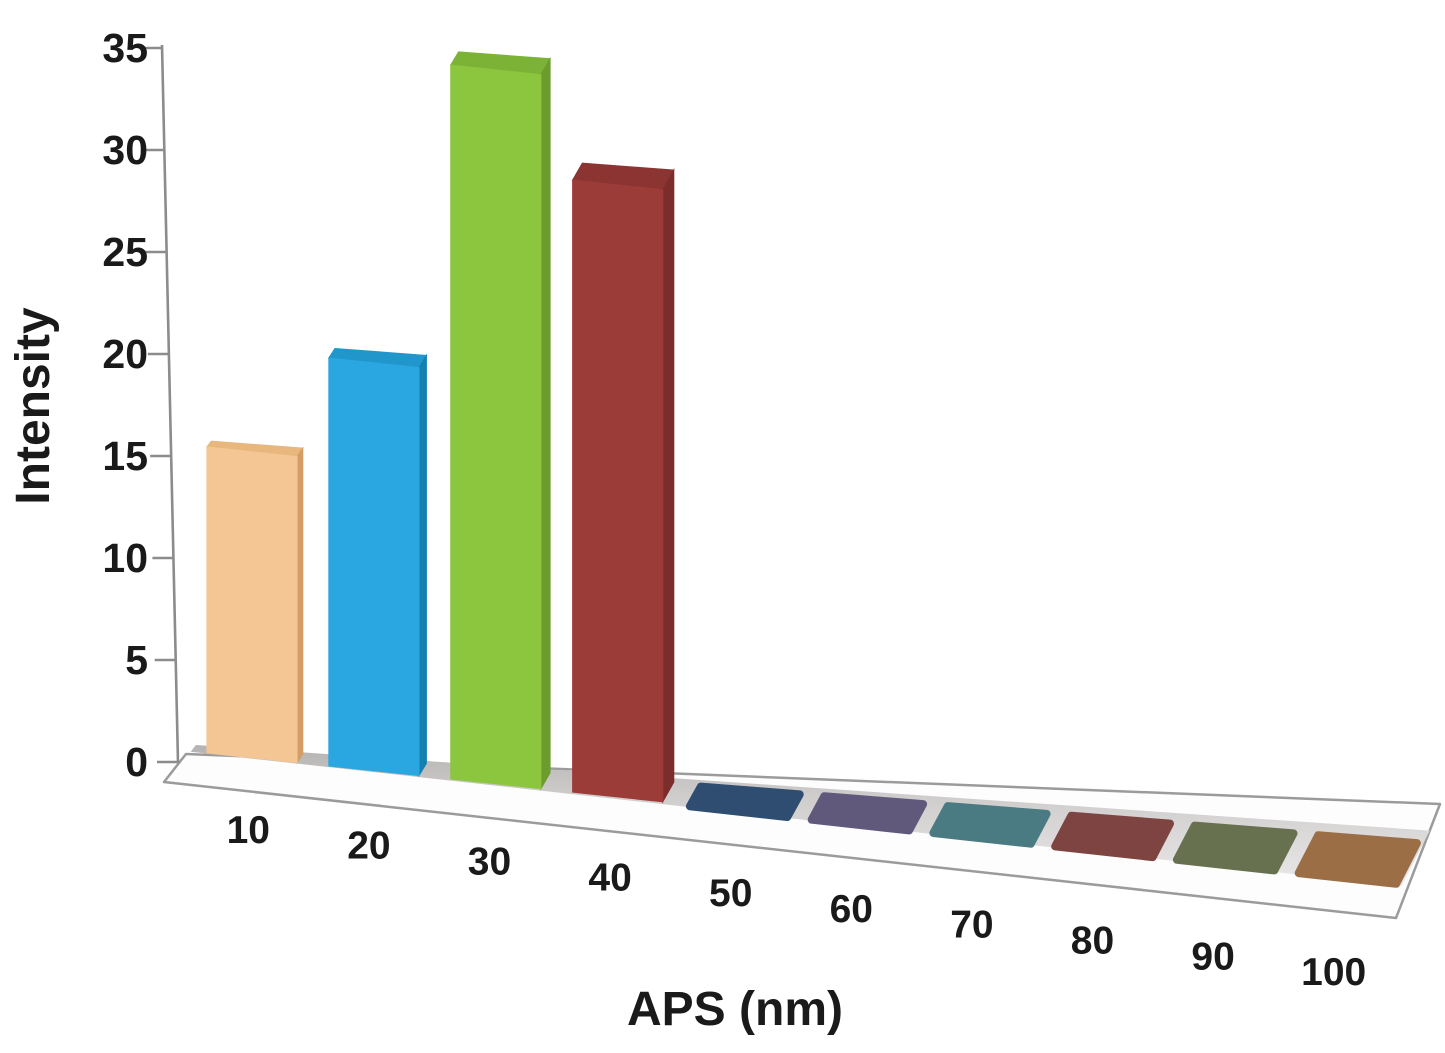 This screenshot has height=1053, width=1445. I want to click on x-category-label: 40, so click(609, 877).